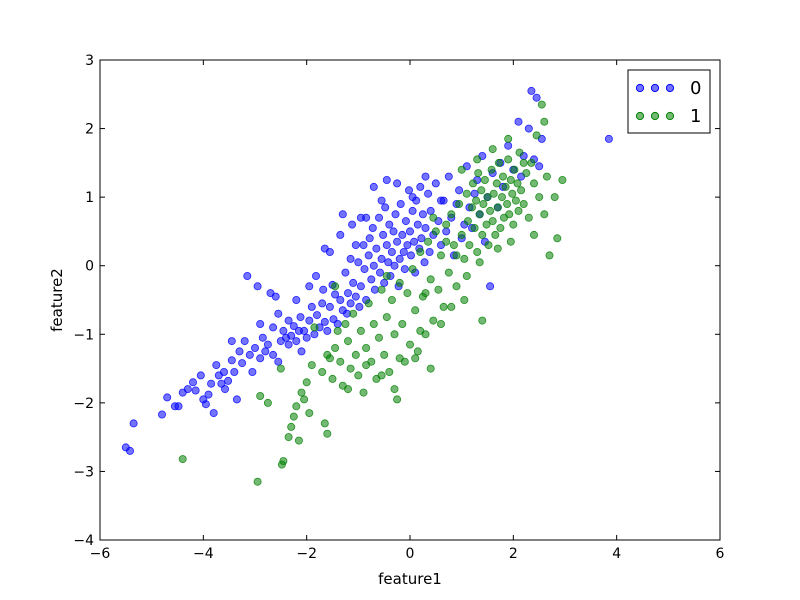  Describe the element at coordinates (89, 267) in the screenshot. I see `y-tick-label: 0` at that location.